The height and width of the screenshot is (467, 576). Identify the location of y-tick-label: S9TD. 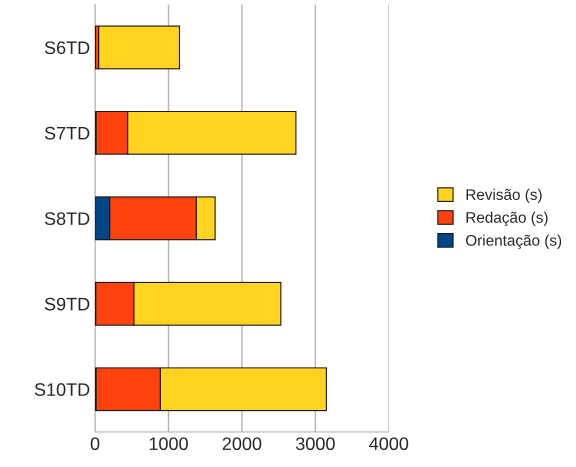
(67, 304).